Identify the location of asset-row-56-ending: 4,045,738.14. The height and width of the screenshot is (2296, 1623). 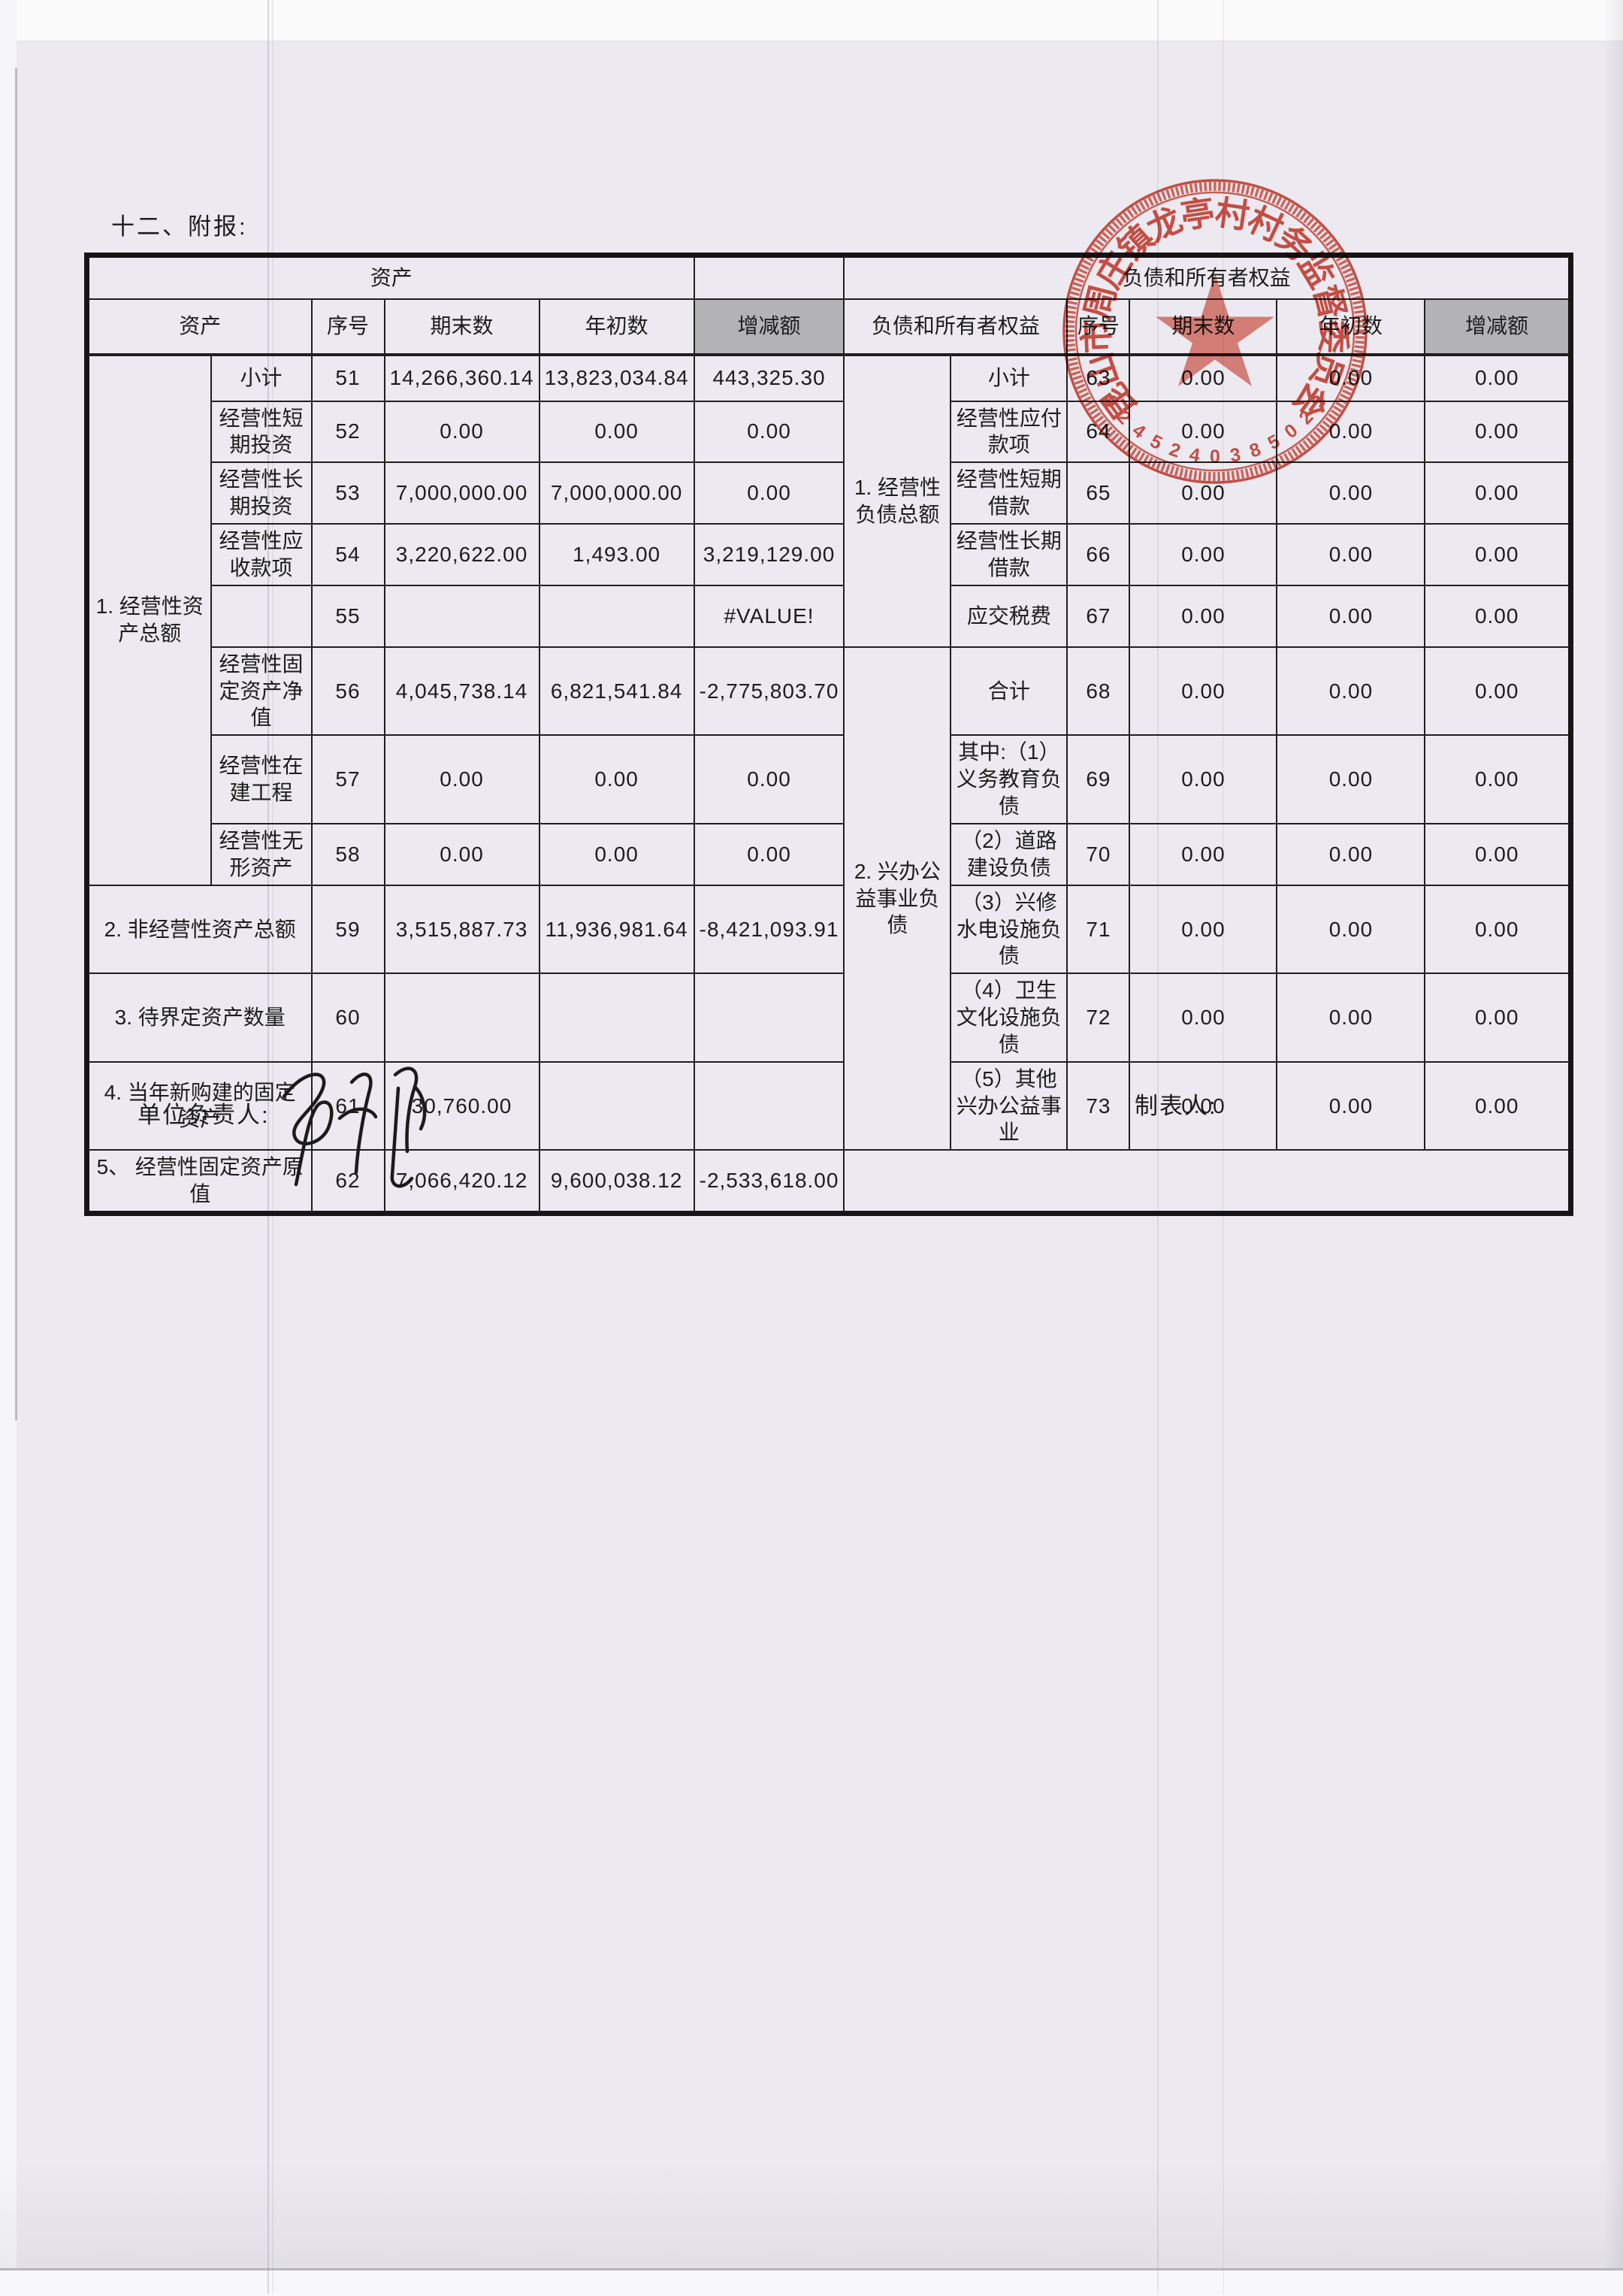
(461, 692).